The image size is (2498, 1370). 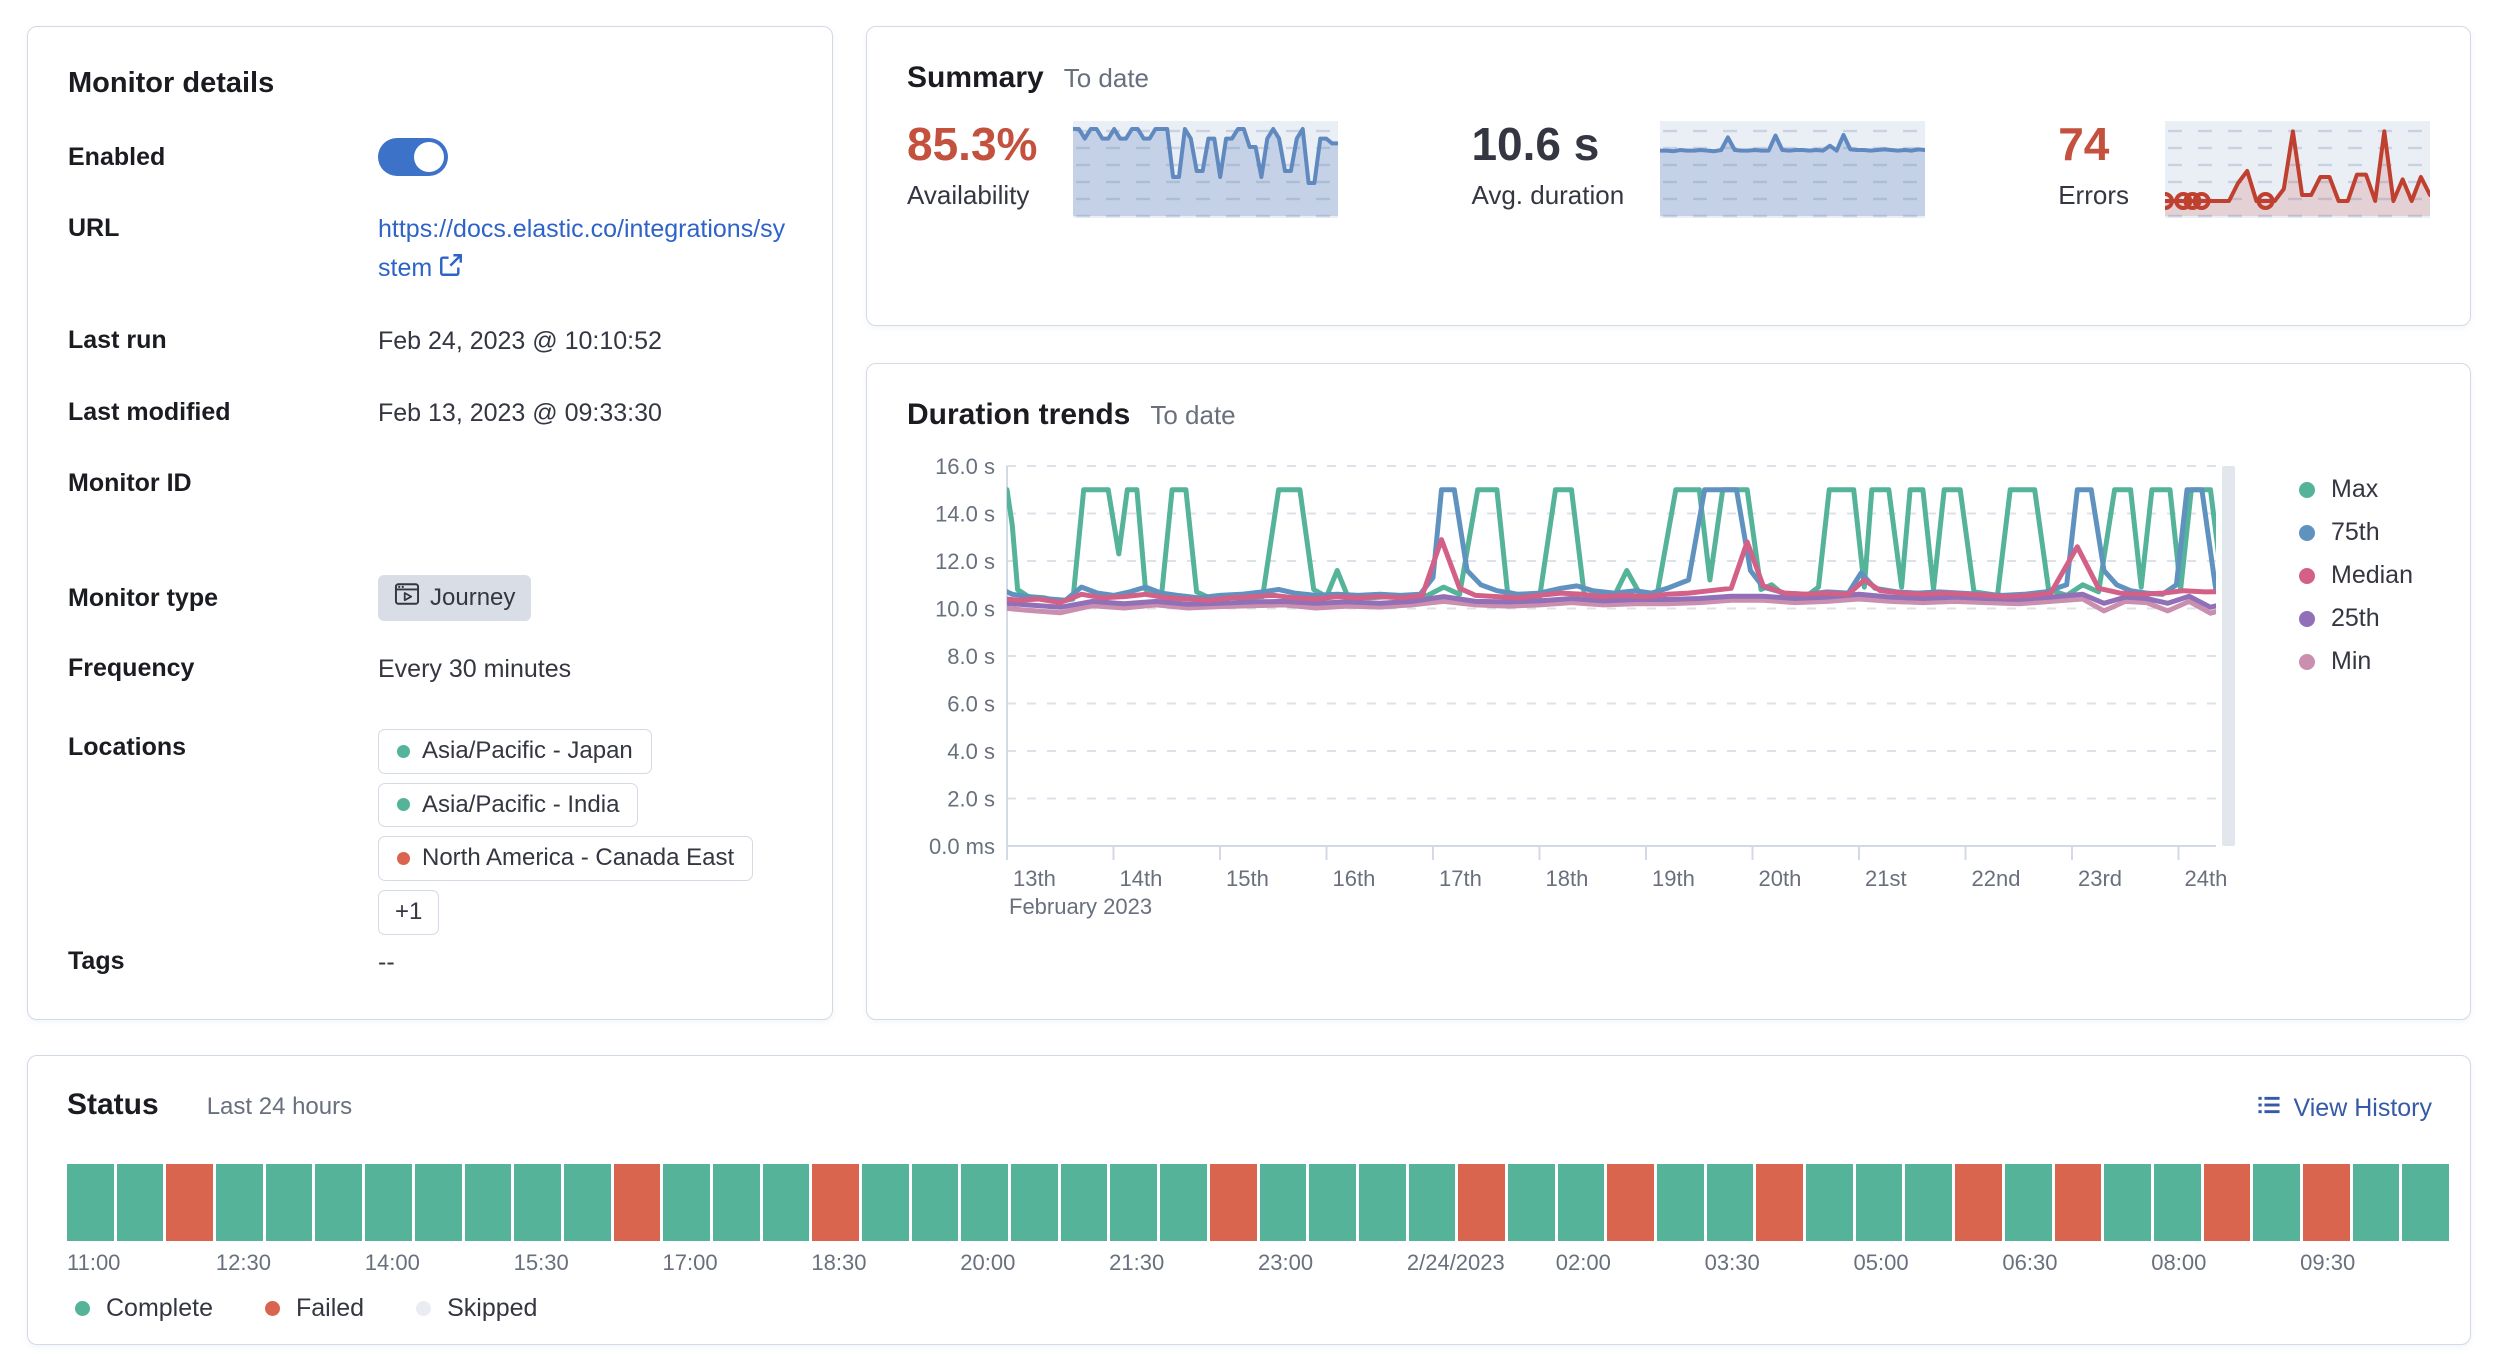 I want to click on status-timeline-bar, so click(x=1258, y=1202).